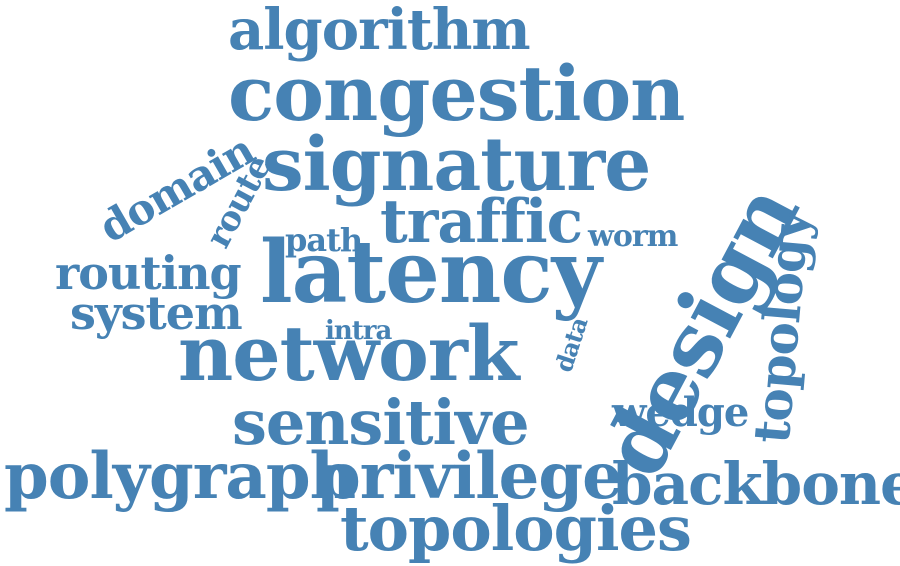 This screenshot has height=566, width=900. What do you see at coordinates (516, 528) in the screenshot?
I see `word-topologies: topologies` at bounding box center [516, 528].